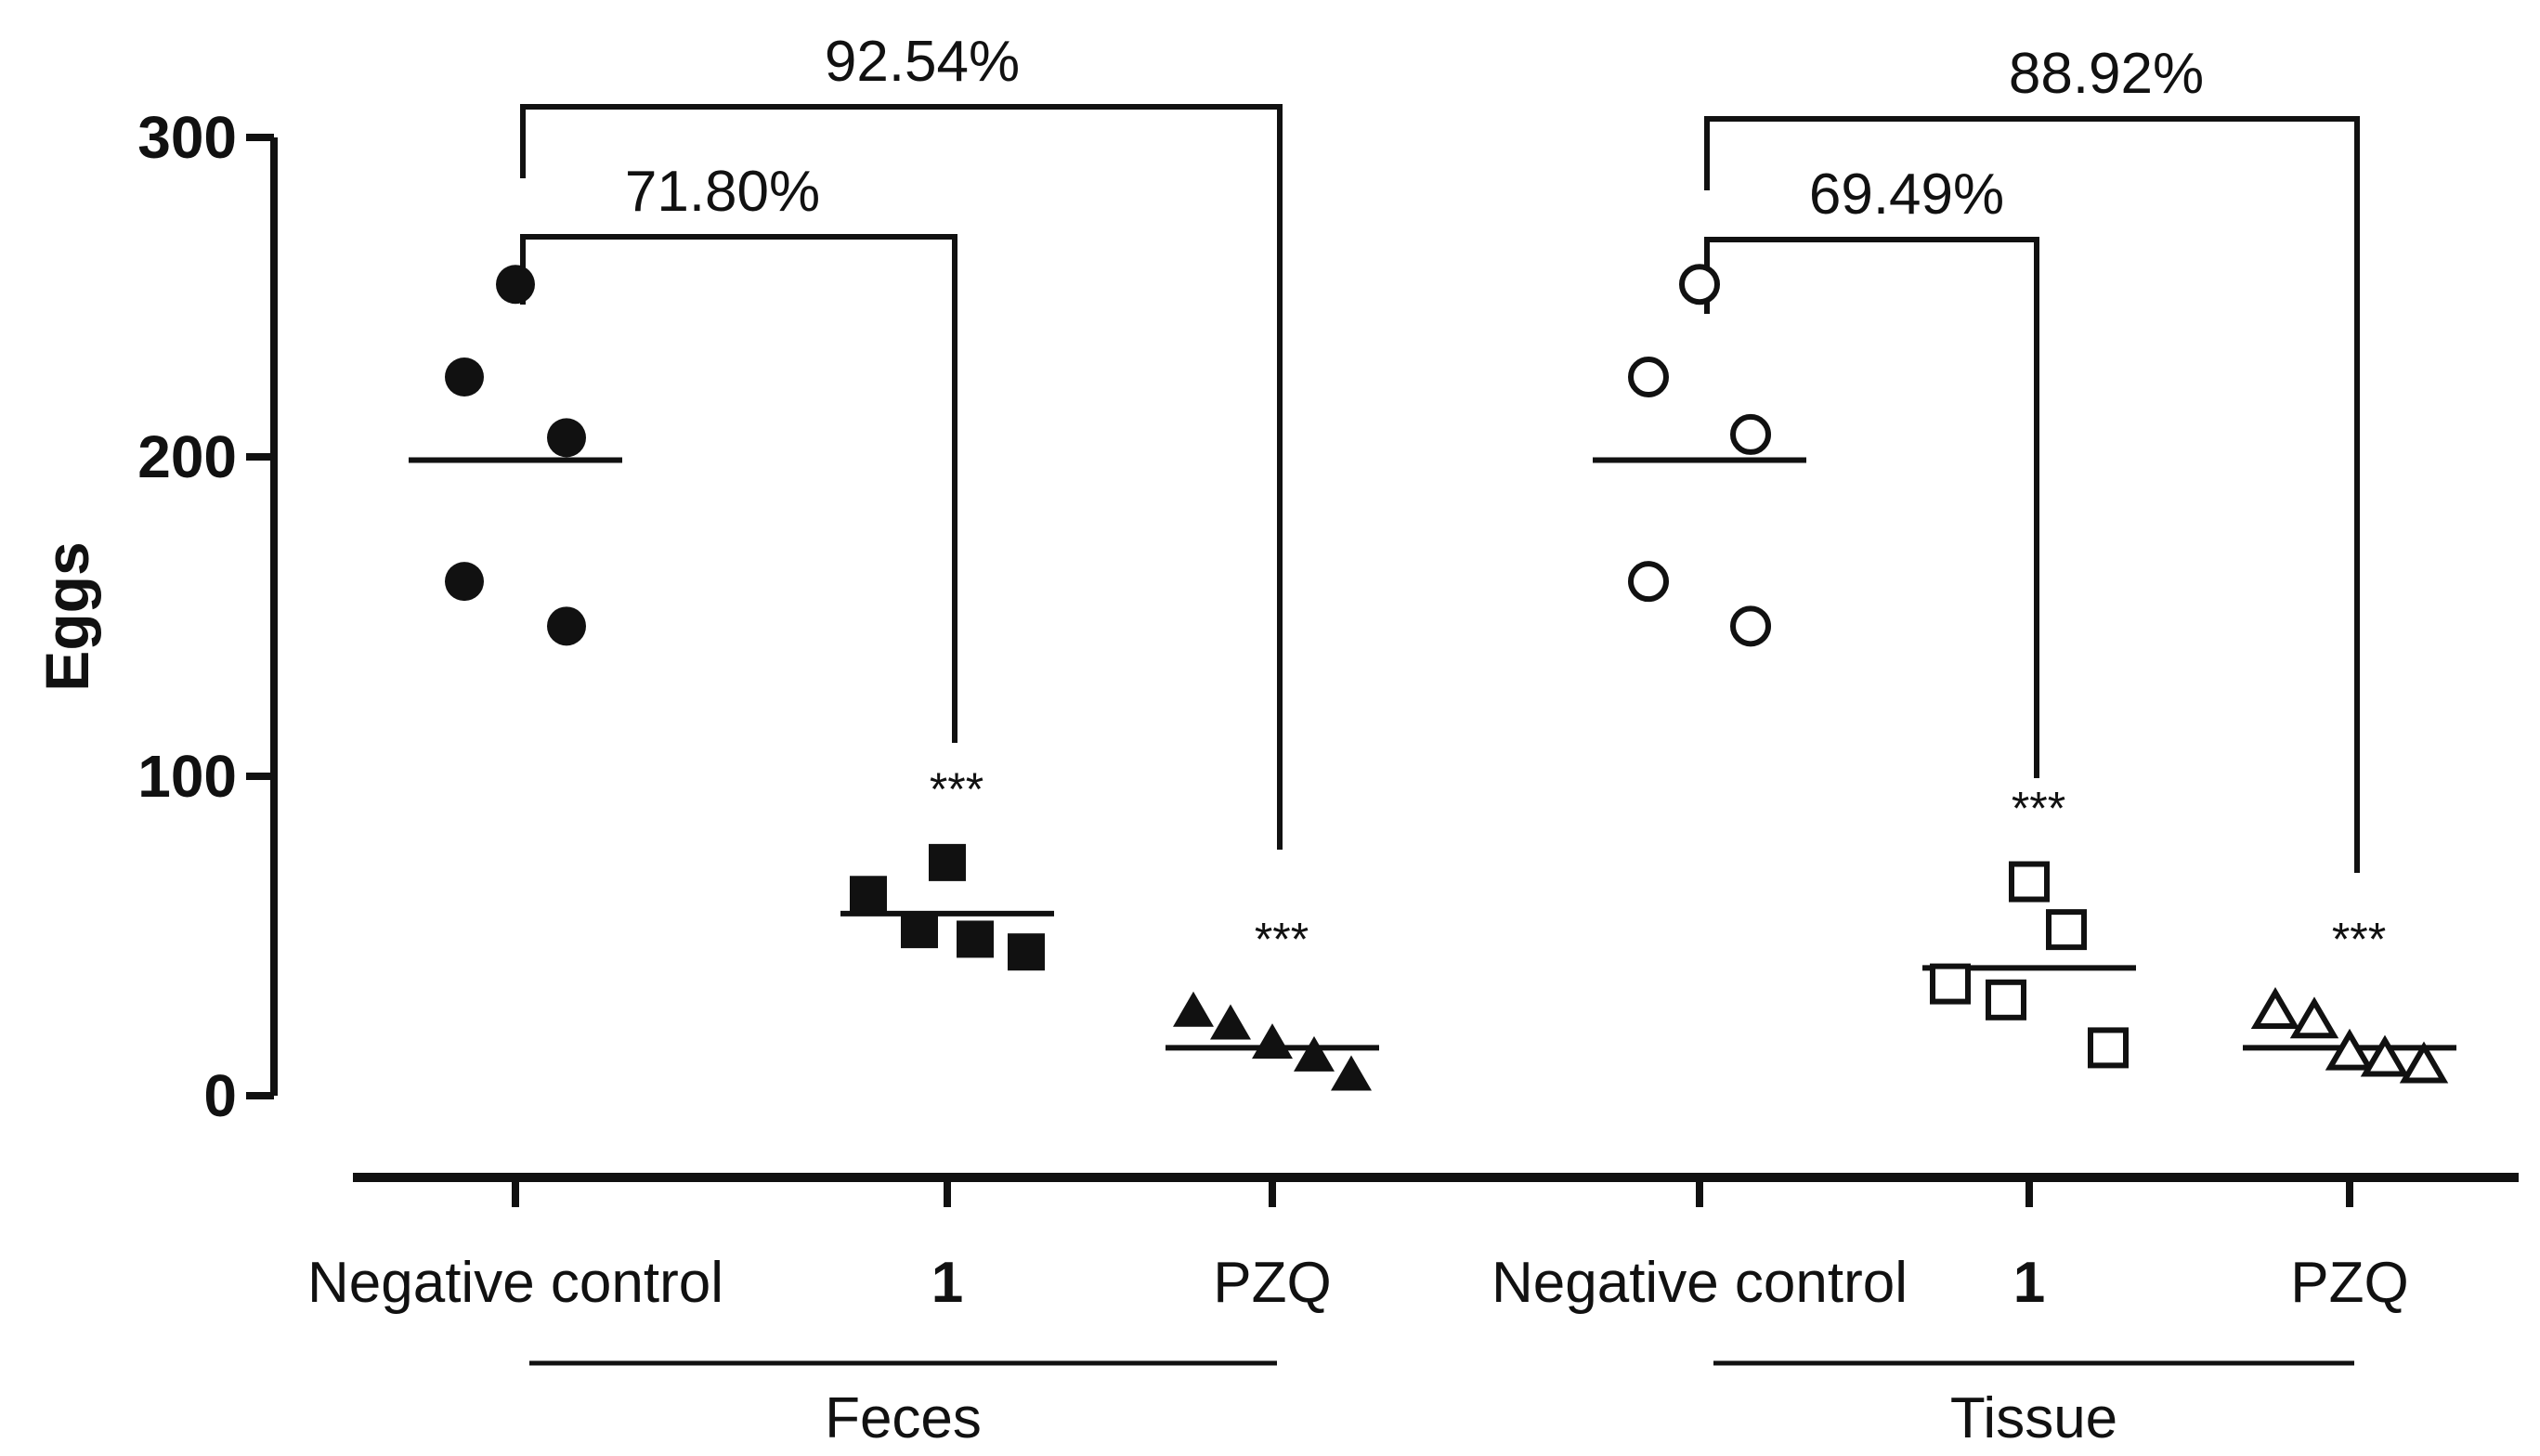 The width and height of the screenshot is (2540, 1456). I want to click on y-tick-label: 300, so click(187, 137).